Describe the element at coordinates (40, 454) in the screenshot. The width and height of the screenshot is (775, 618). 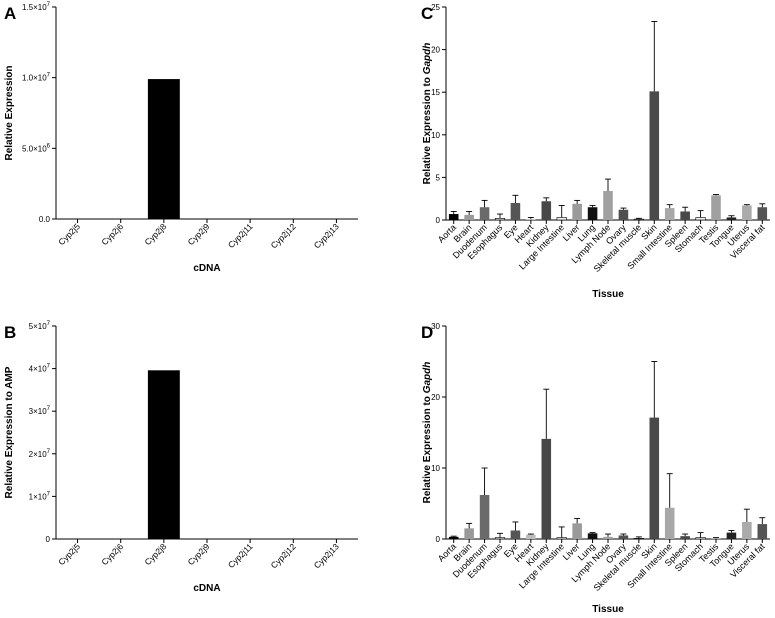
I see `y-tick-label: 2×10⁷` at that location.